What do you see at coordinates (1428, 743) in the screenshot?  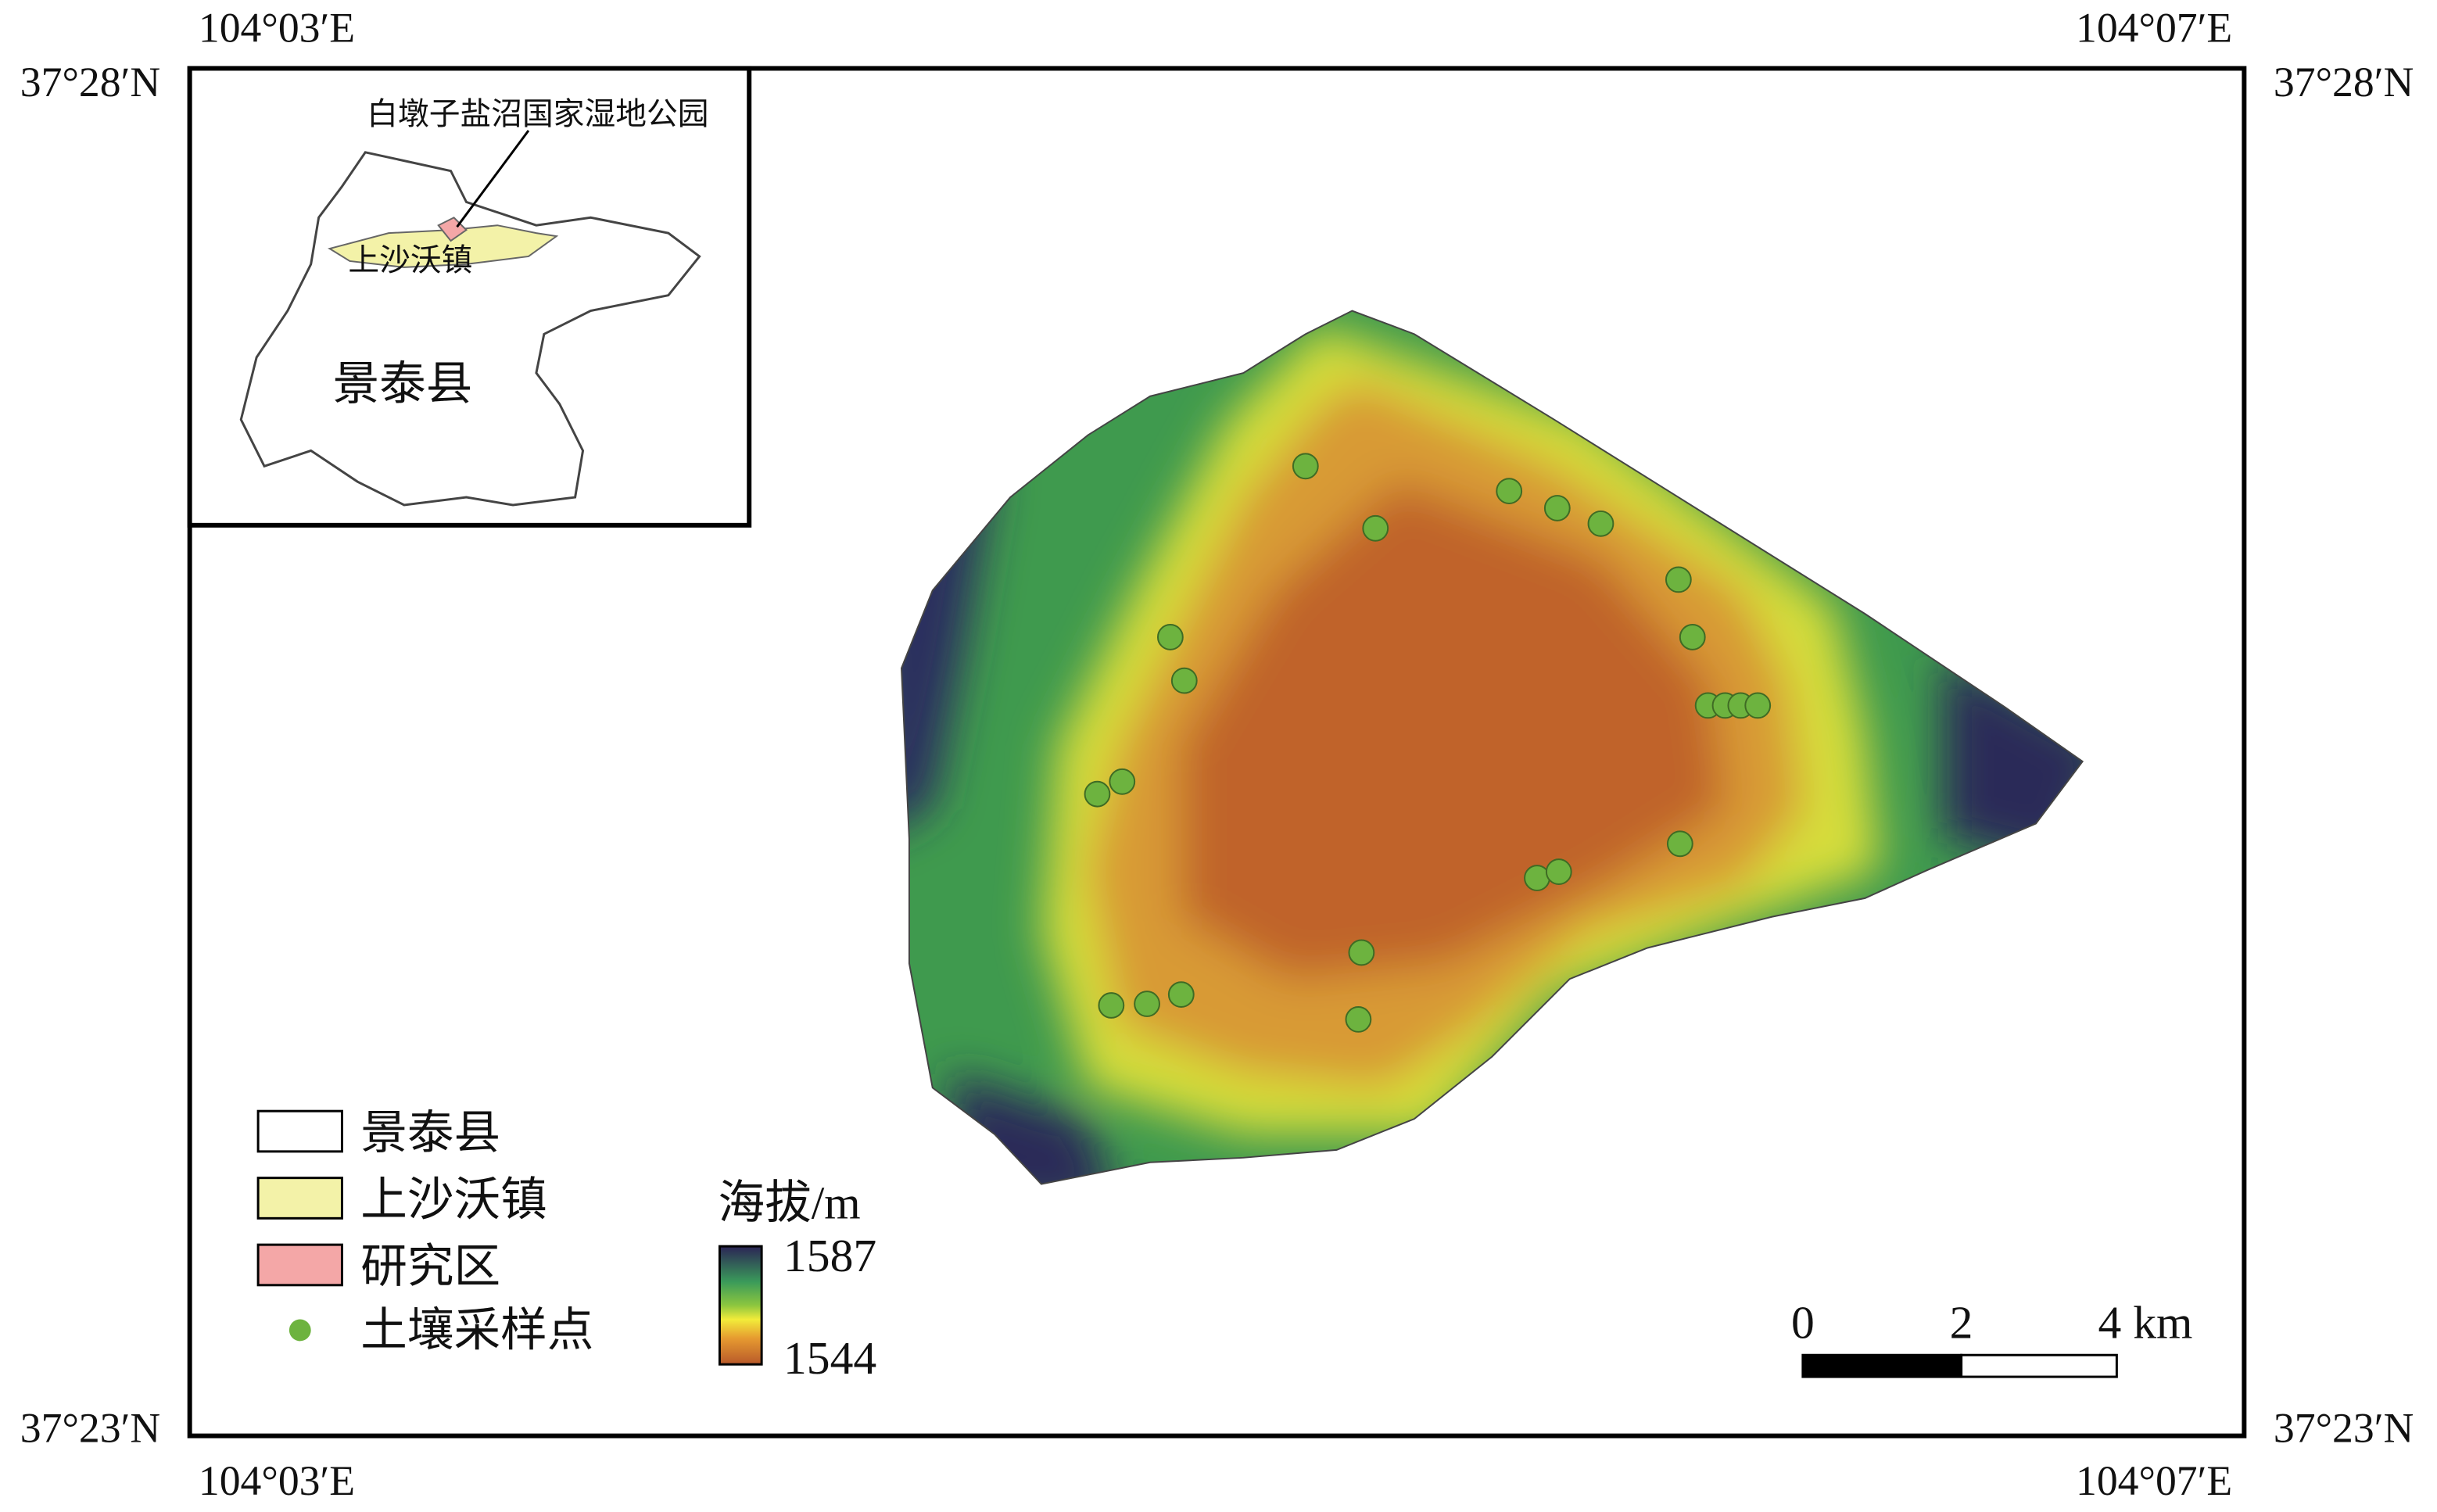 I see `sample-points` at bounding box center [1428, 743].